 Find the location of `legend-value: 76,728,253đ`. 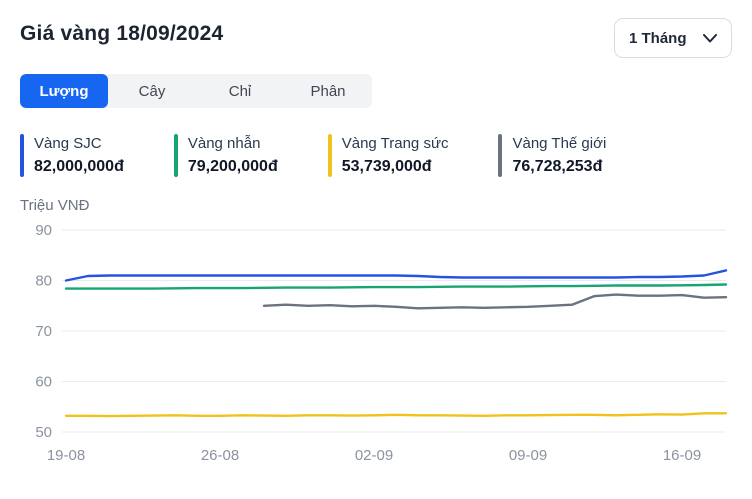

legend-value: 76,728,253đ is located at coordinates (557, 166).